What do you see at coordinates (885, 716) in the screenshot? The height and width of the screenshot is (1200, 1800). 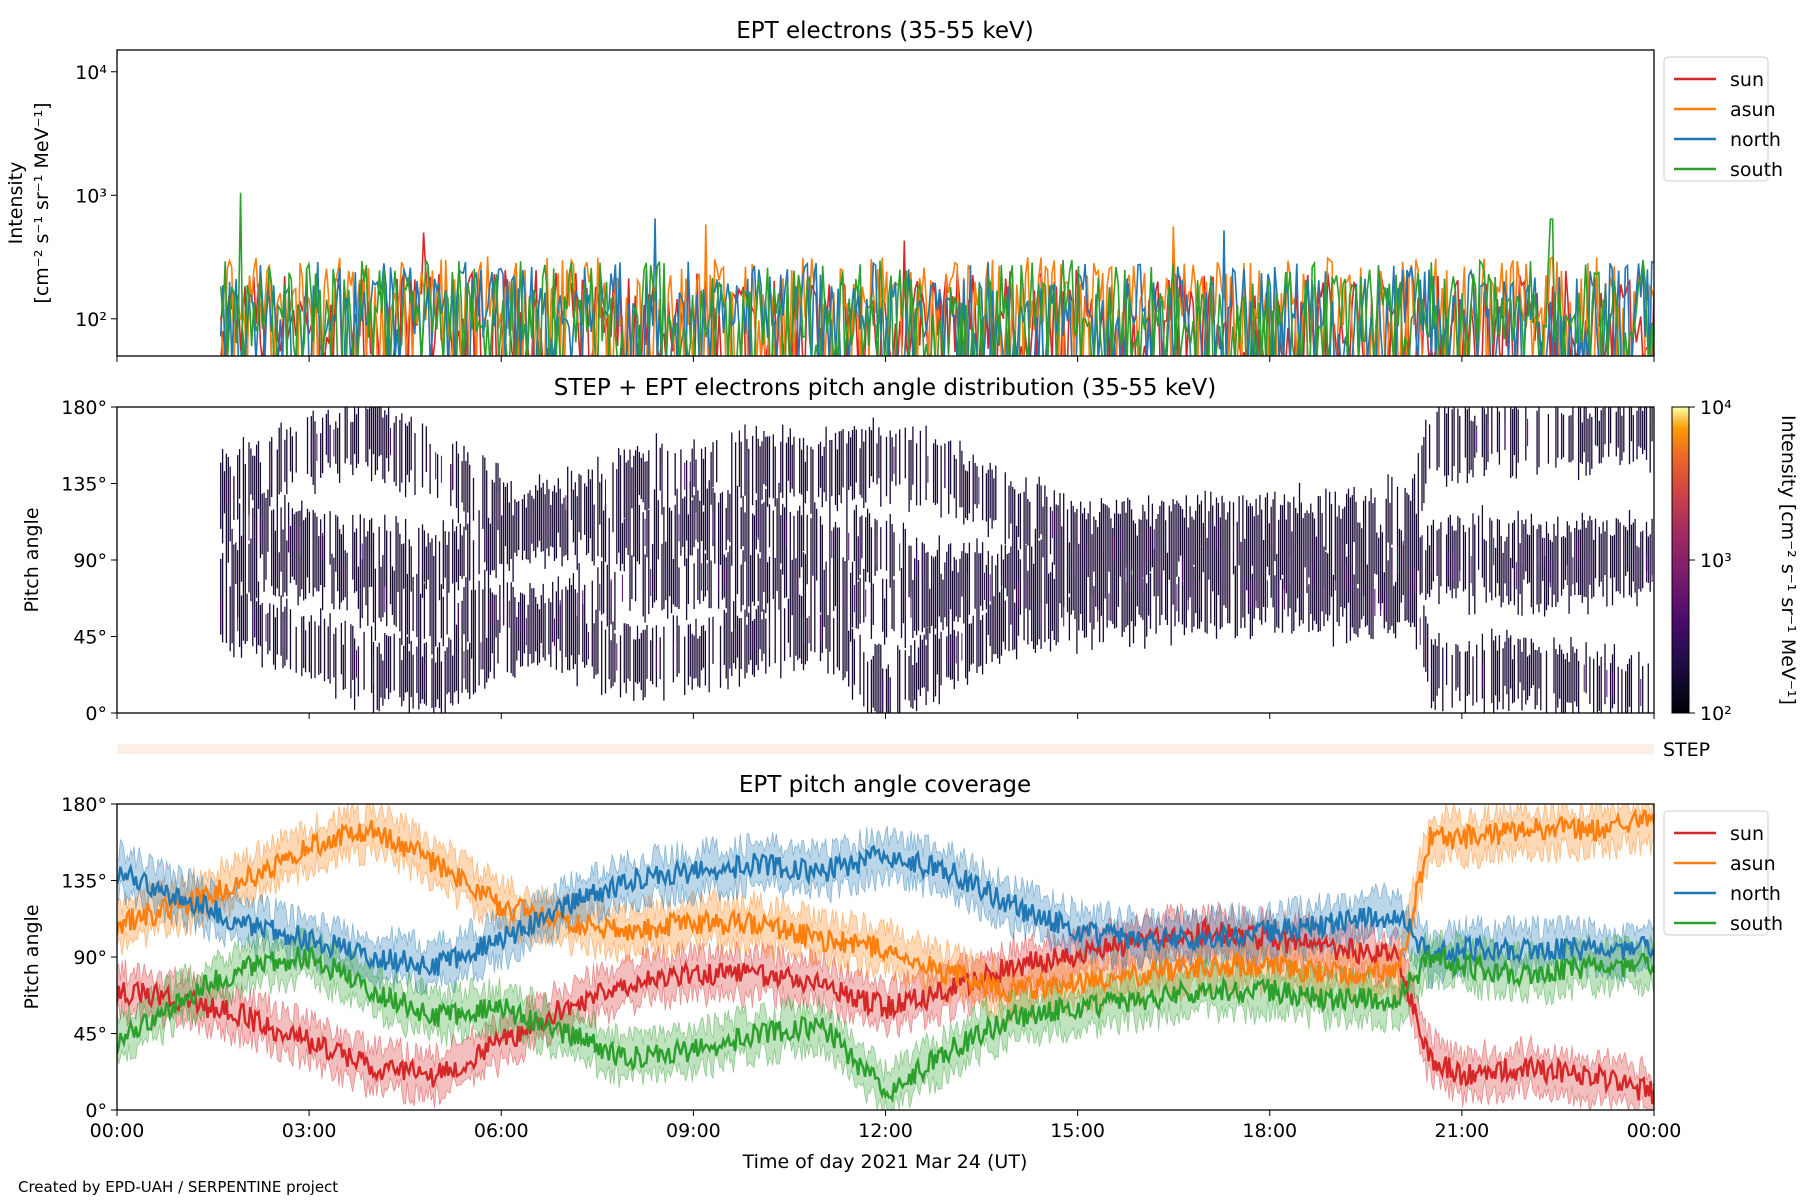 I see `panel2-x-ticks` at bounding box center [885, 716].